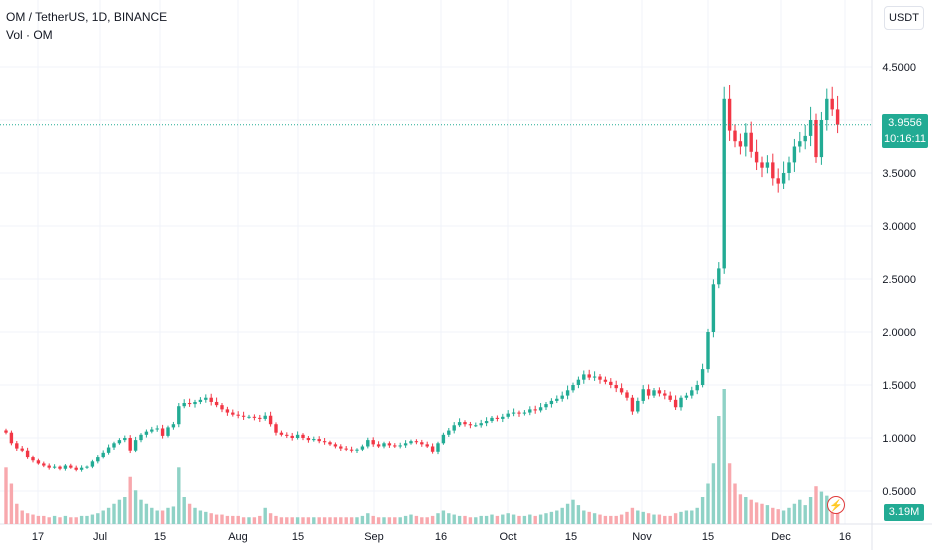 The width and height of the screenshot is (932, 550). What do you see at coordinates (29, 35) in the screenshot?
I see `volume-indicator-label: Vol · OM` at bounding box center [29, 35].